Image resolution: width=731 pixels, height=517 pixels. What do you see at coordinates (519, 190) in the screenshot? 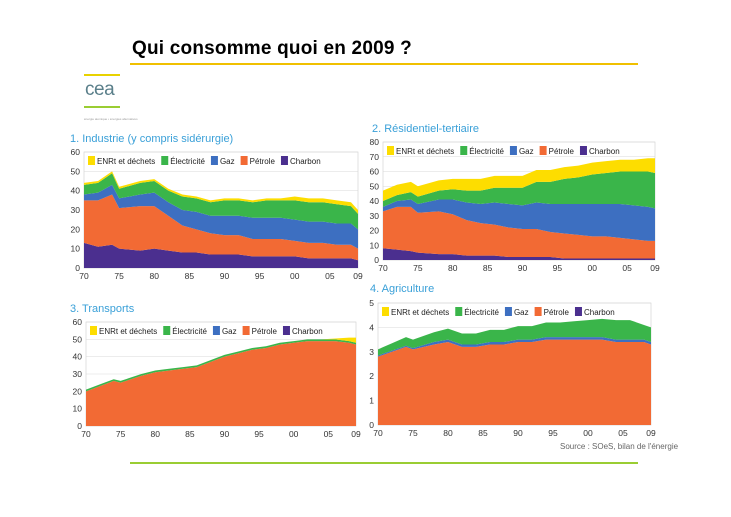
I see `area-series-lectricit` at bounding box center [519, 190].